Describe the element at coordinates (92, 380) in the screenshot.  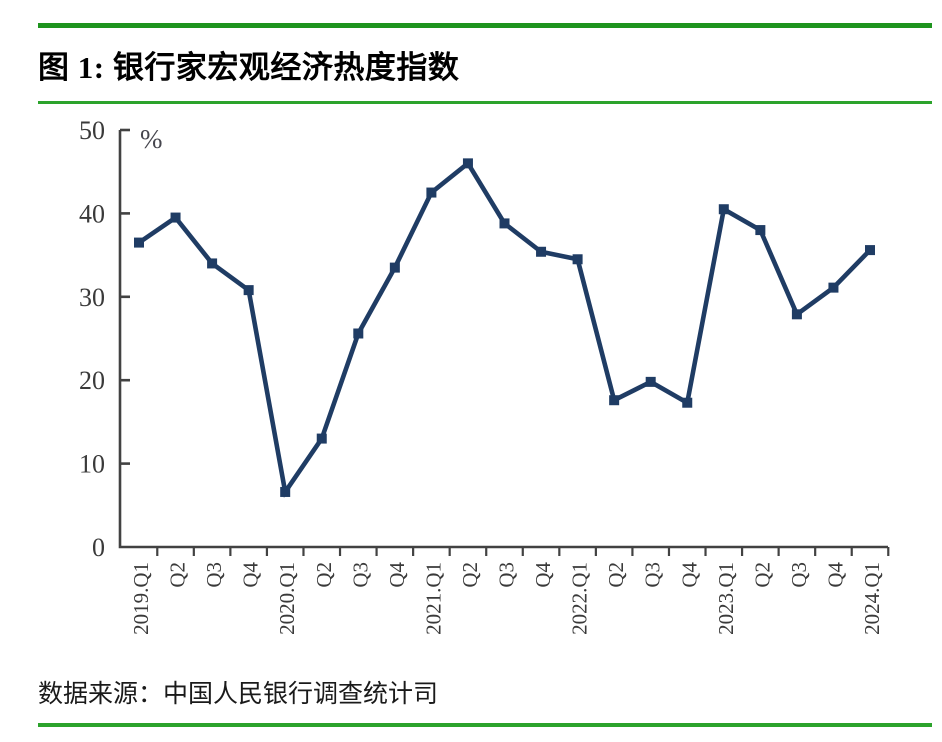
I see `y-axis-tick-label: 20` at that location.